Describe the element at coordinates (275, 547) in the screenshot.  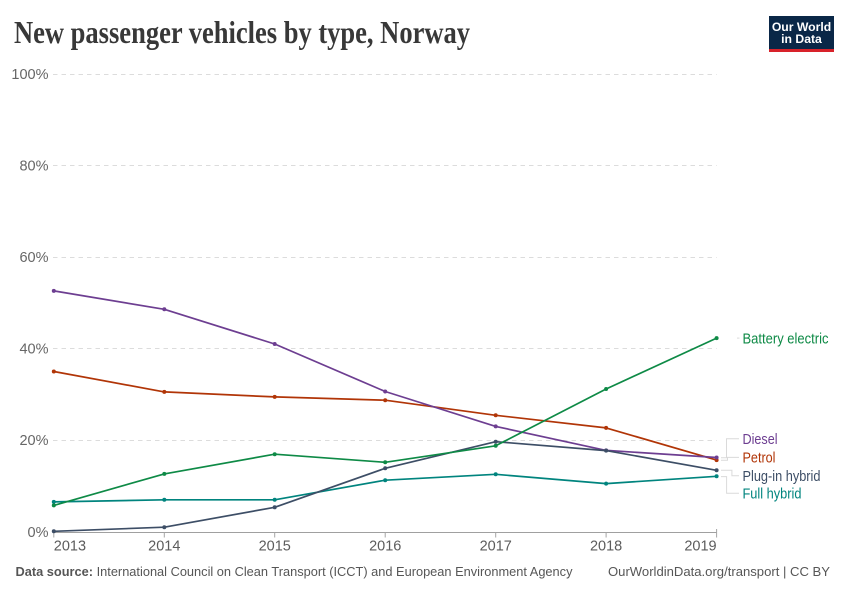
I see `svg-text: 2015` at that location.